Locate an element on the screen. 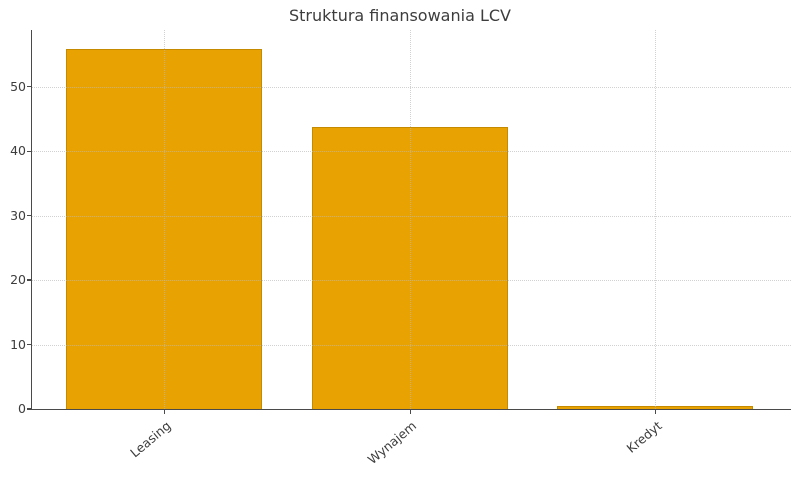 Image resolution: width=800 pixels, height=480 pixels. y-axis-spine is located at coordinates (32, 219).